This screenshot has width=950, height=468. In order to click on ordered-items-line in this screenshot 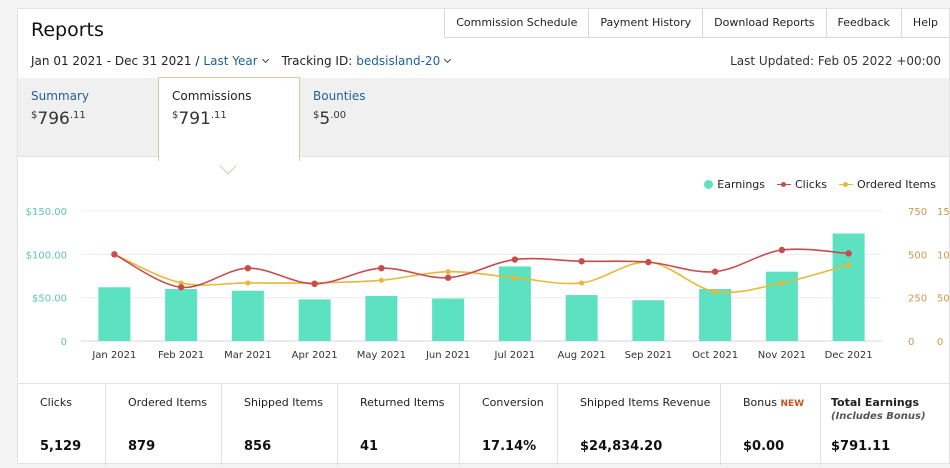, I will do `click(481, 273)`.